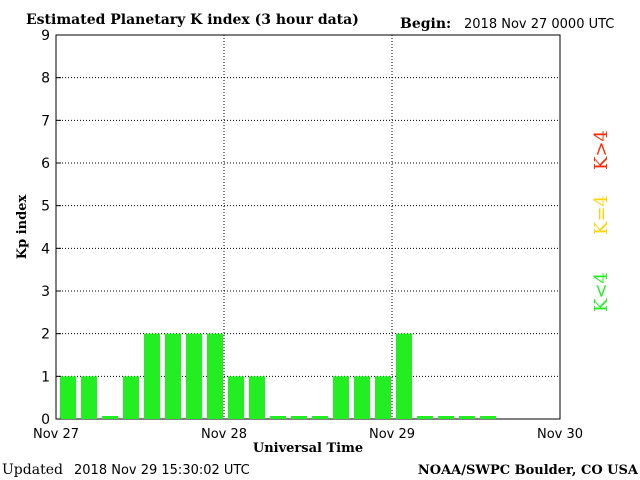  What do you see at coordinates (601, 150) in the screenshot?
I see `legend-k-greater: K>4` at bounding box center [601, 150].